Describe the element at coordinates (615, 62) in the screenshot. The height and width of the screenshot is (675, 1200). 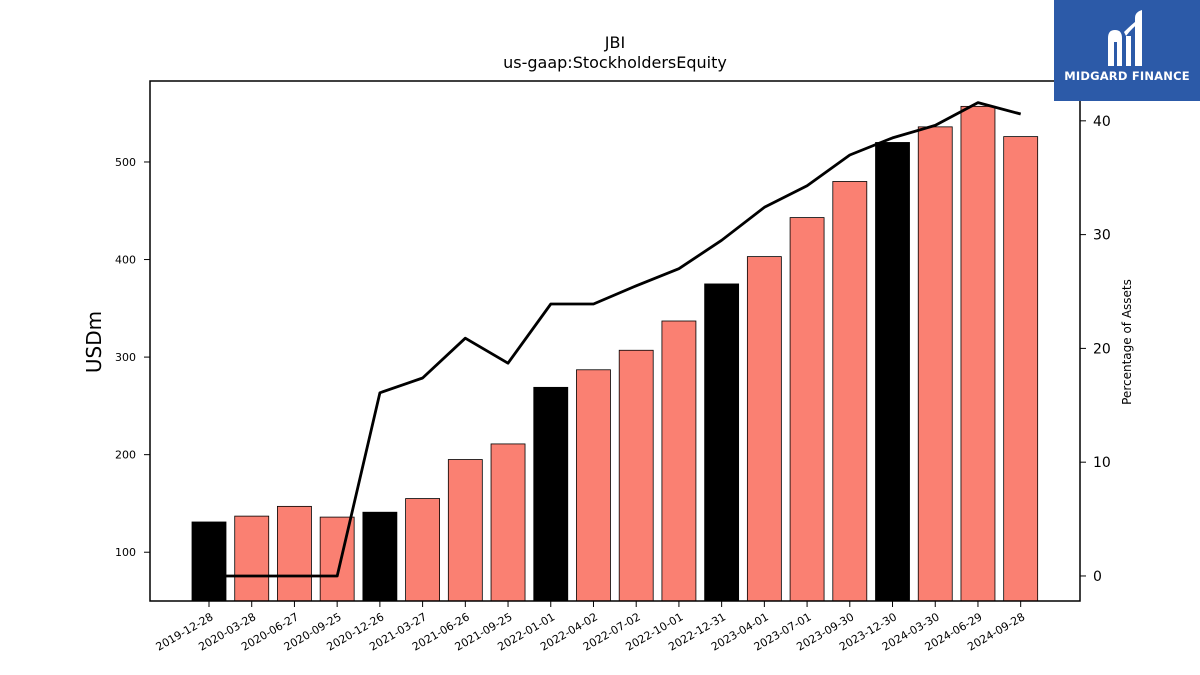
I see `chart-subtitle: us-gaap:StockholdersEquity` at that location.